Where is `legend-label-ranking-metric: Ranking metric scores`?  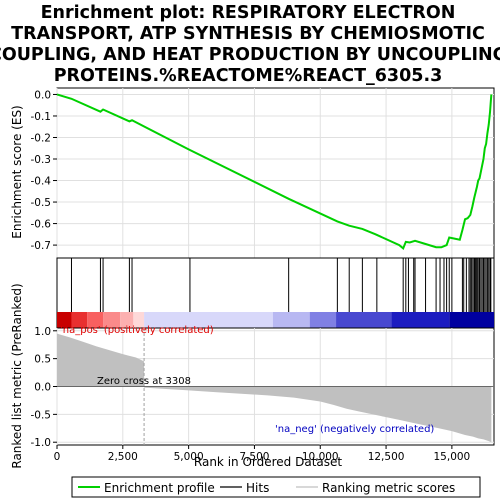
legend-label-ranking-metric: Ranking metric scores is located at coordinates (388, 488).